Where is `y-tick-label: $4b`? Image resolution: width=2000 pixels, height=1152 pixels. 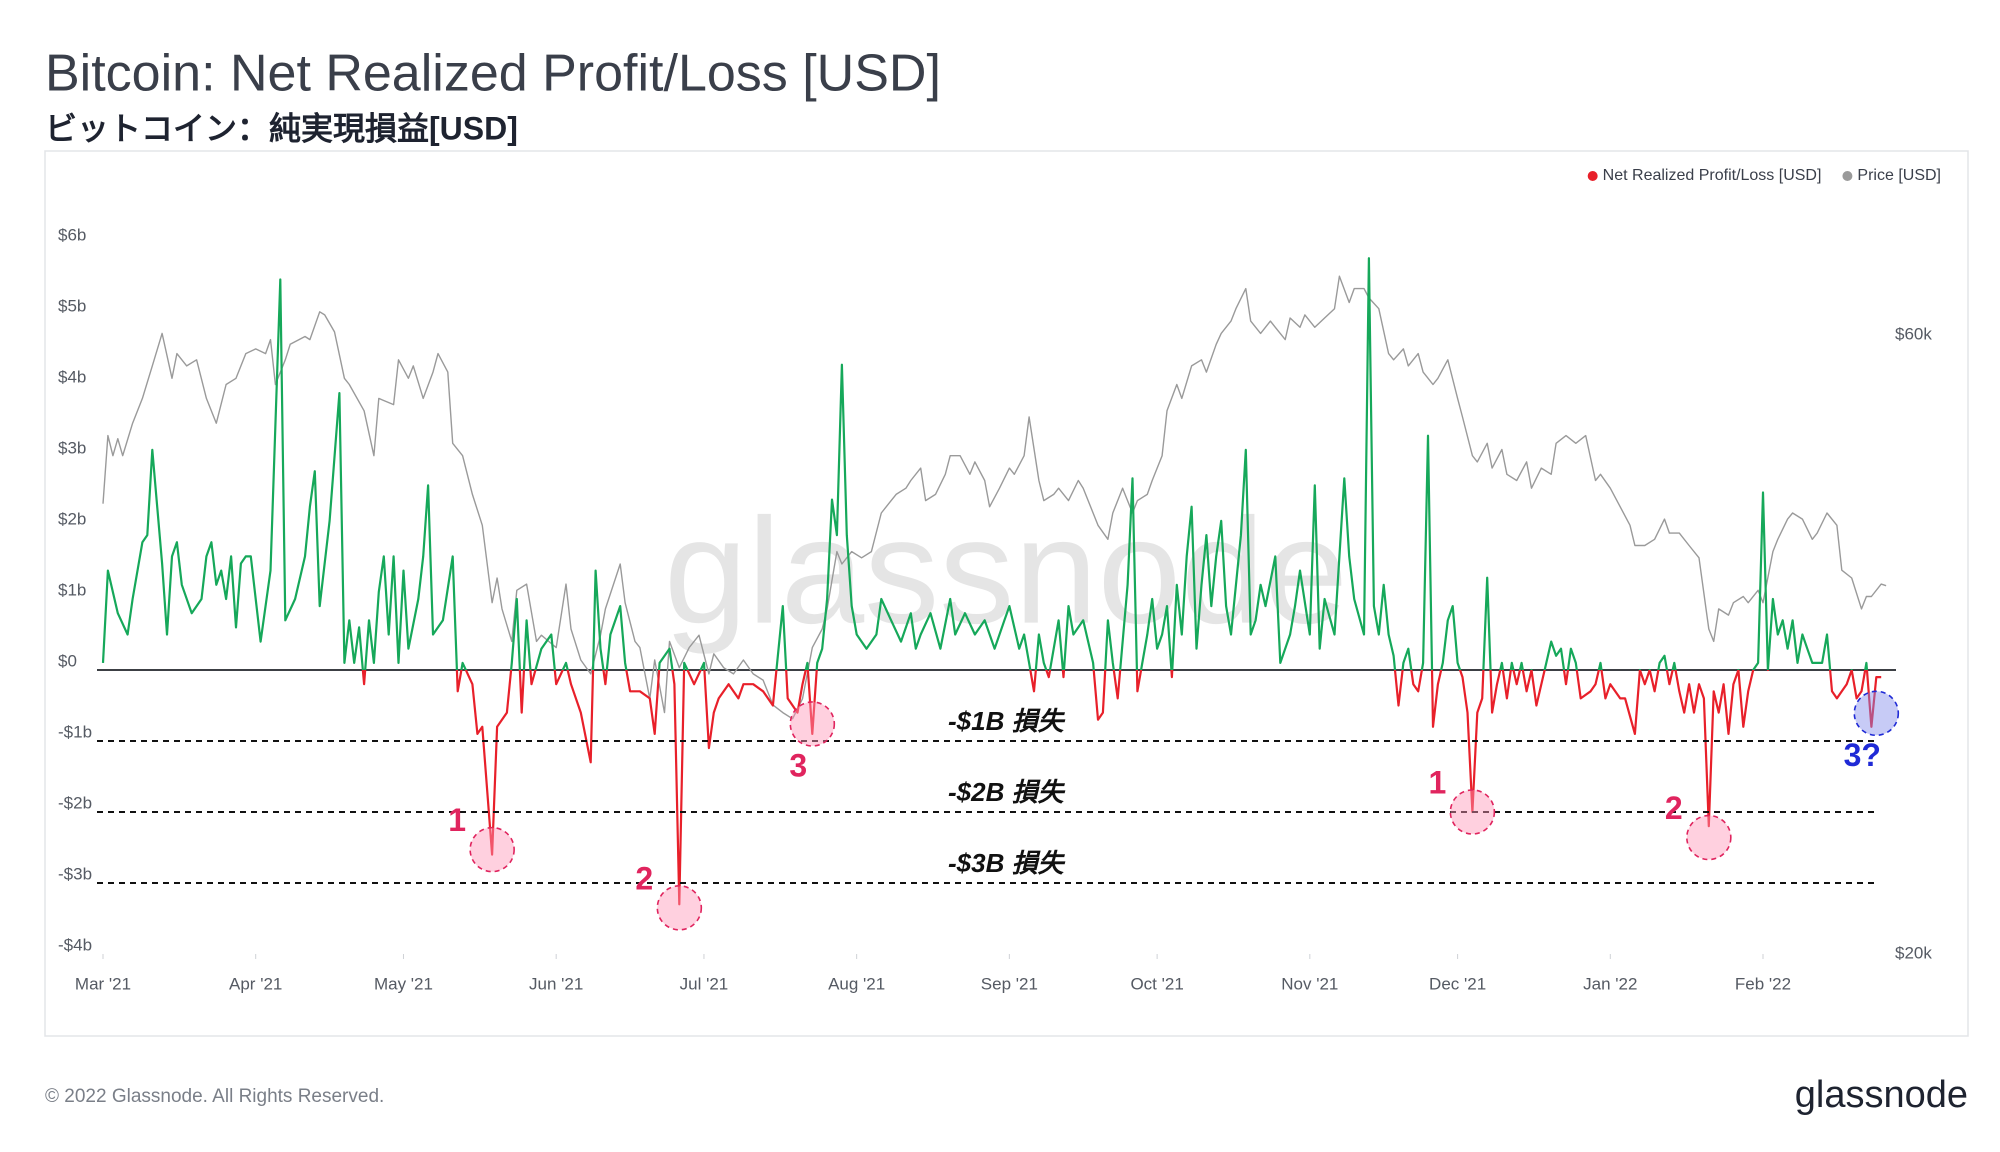
y-tick-label: $4b is located at coordinates (72, 376).